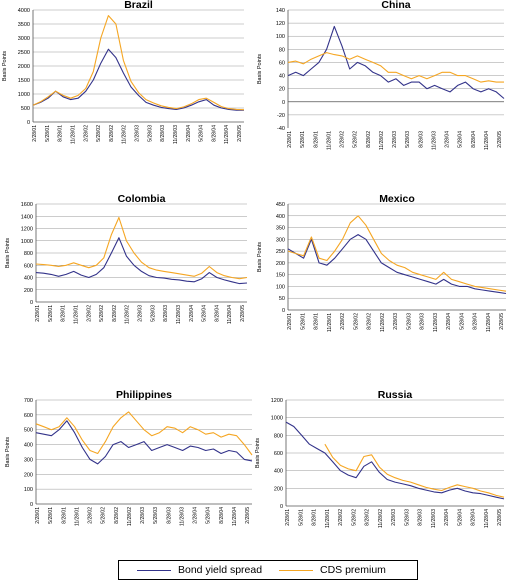 The image size is (510, 587). I want to click on philippines-xtick-label: 11/28/02, so click(130, 516).